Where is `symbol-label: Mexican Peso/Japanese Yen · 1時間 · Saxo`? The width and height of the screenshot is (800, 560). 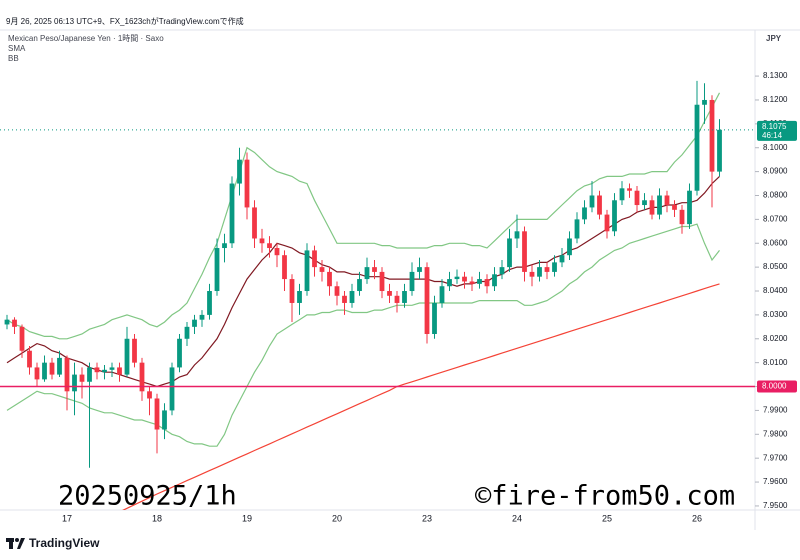 symbol-label: Mexican Peso/Japanese Yen · 1時間 · Saxo is located at coordinates (86, 38).